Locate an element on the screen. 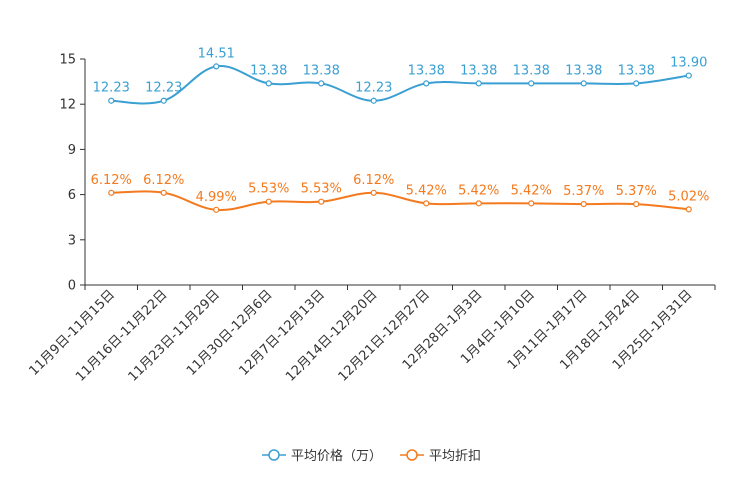 This screenshot has height=496, width=744. legend: 平均价格（万） 平均折扣 is located at coordinates (371, 456).